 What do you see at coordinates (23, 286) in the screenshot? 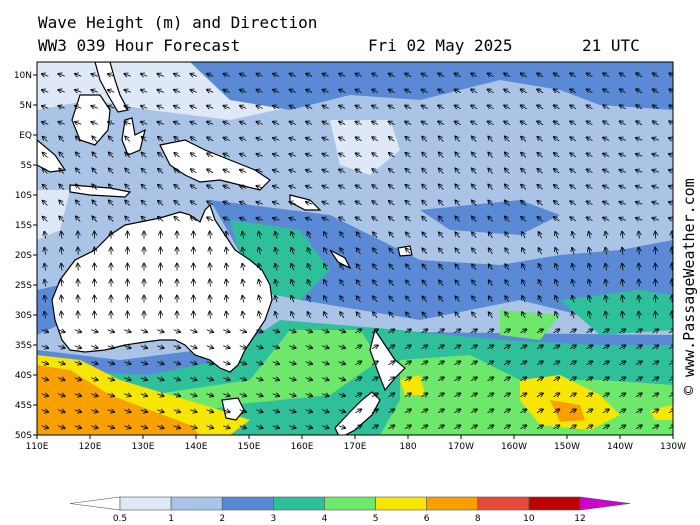
I see `lat-tick-label: 25S` at bounding box center [23, 286].